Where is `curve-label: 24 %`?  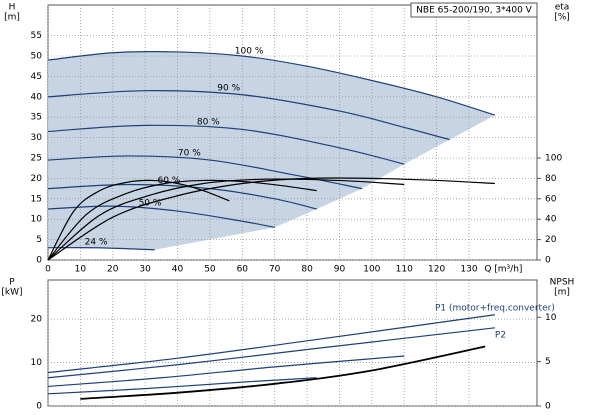
curve-label: 24 % is located at coordinates (96, 242).